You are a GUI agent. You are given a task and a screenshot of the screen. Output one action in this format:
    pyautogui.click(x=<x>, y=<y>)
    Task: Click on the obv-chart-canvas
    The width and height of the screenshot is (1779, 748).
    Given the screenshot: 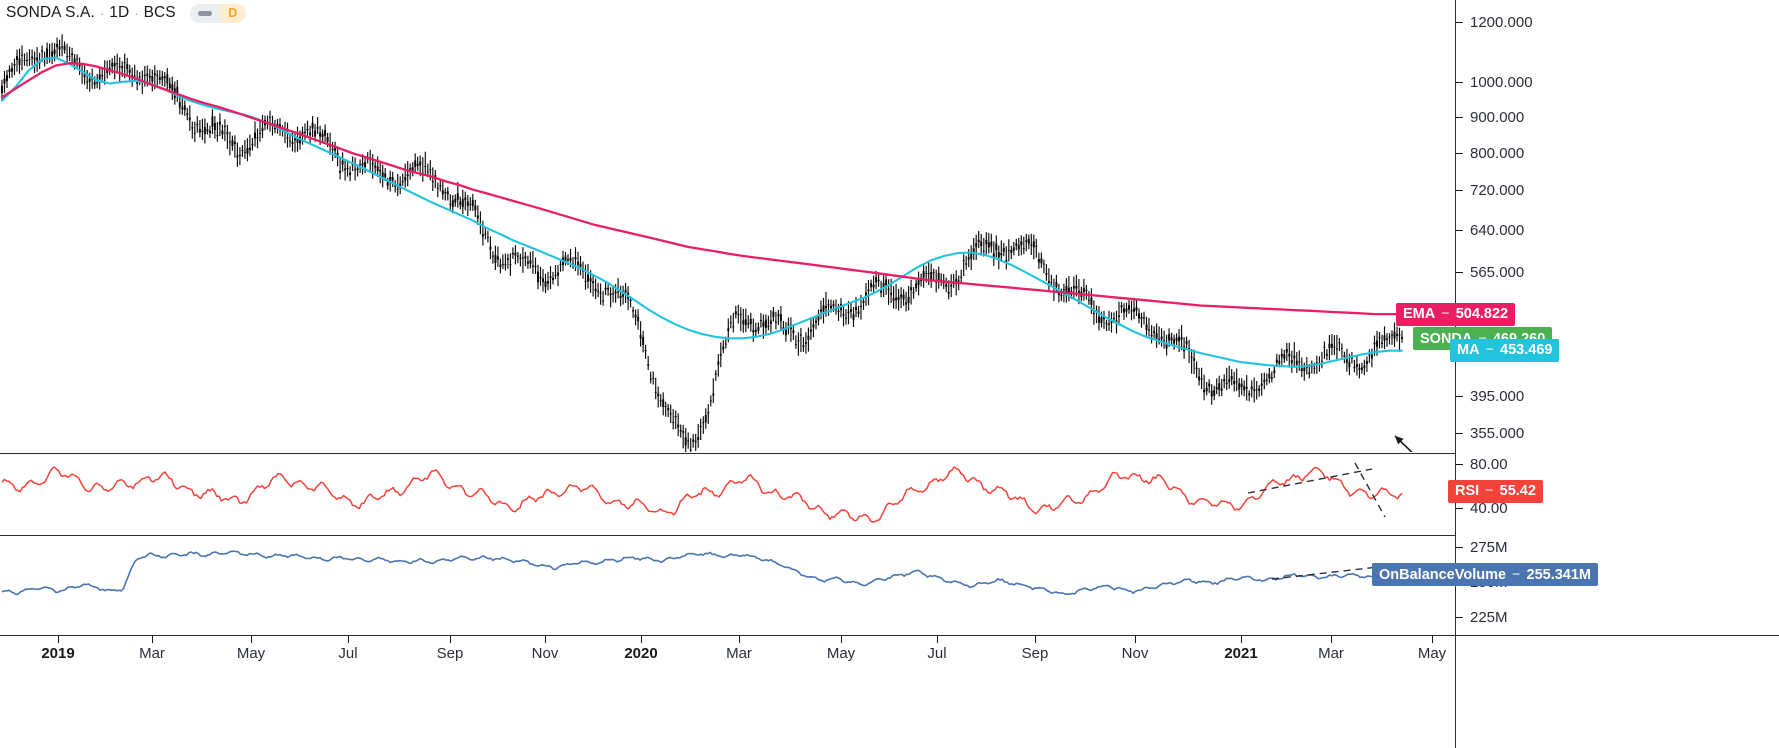 What is the action you would take?
    pyautogui.click(x=727, y=585)
    